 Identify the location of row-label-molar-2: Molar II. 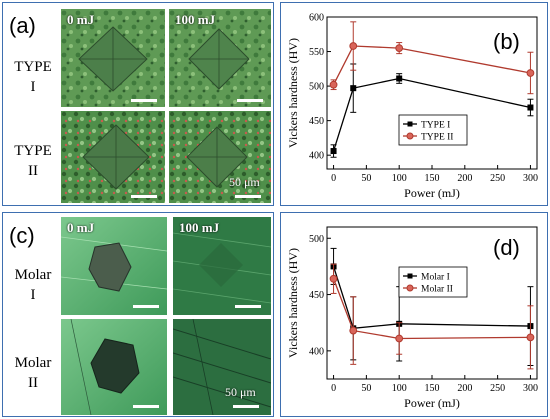
(33, 373).